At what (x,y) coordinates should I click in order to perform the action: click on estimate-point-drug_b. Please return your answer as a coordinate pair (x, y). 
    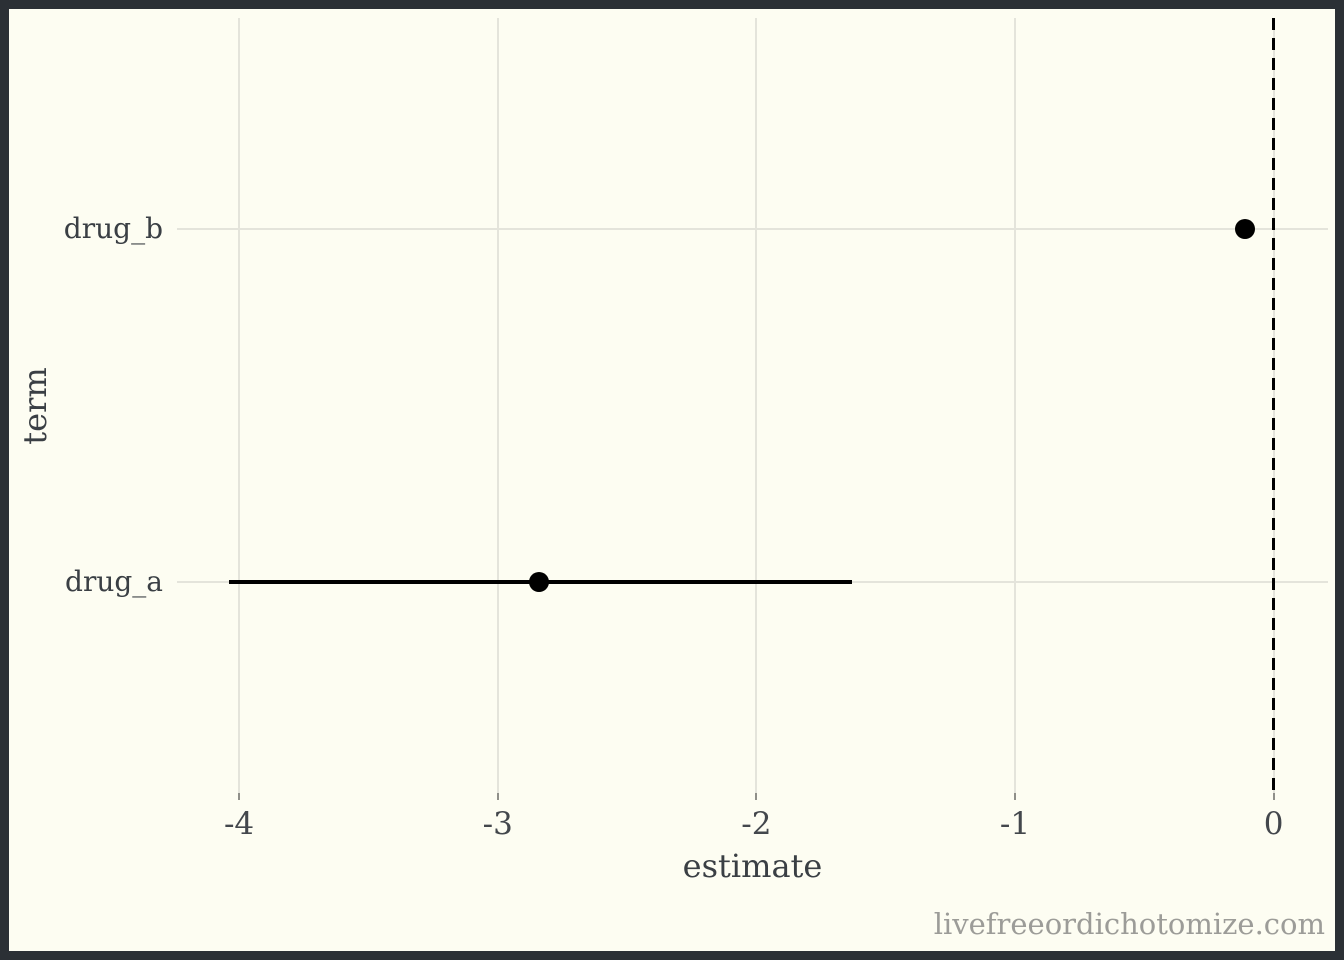
    Looking at the image, I should click on (1245, 229).